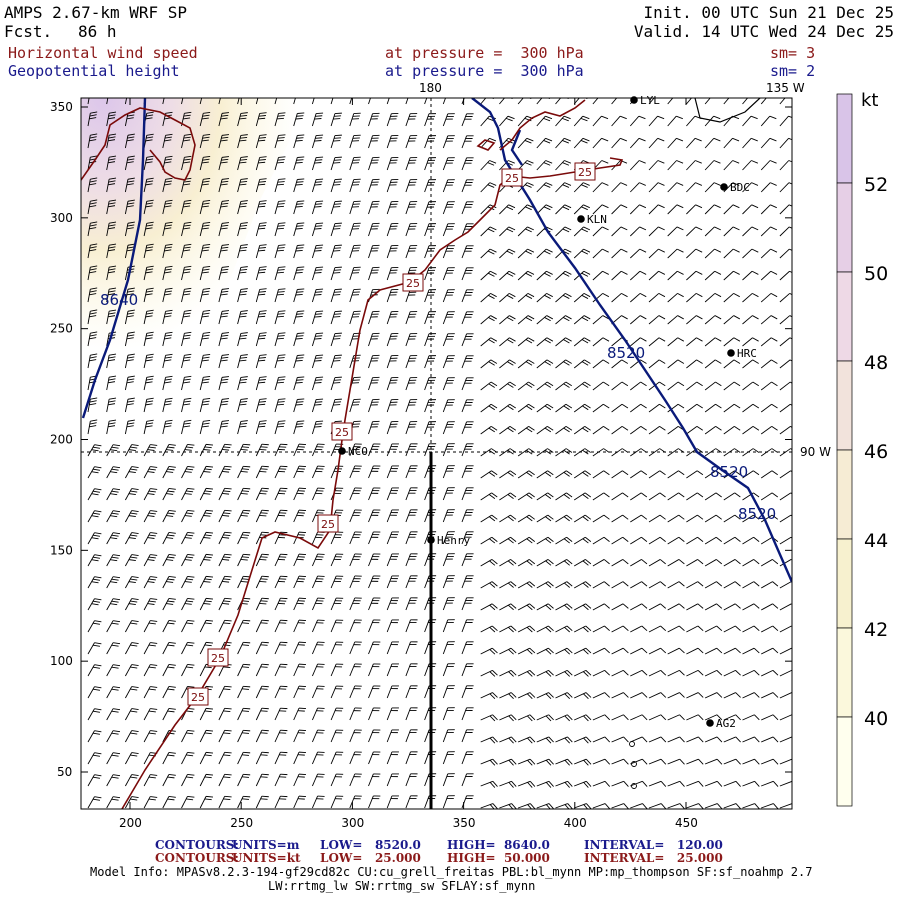  Describe the element at coordinates (358, 451) in the screenshot. I see `svg-text: NCO` at that location.